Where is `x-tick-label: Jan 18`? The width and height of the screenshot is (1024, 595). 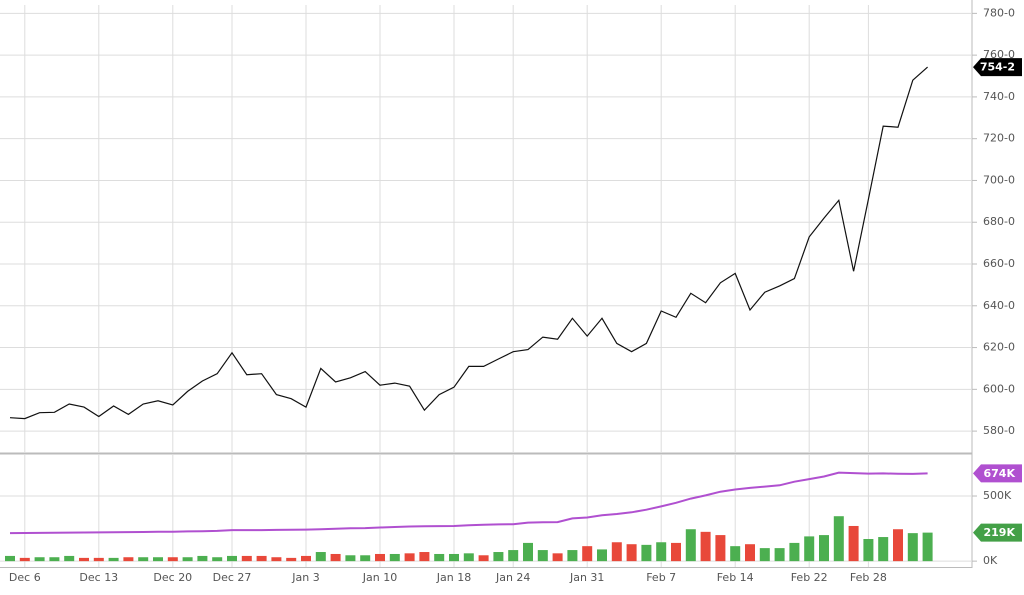
x-tick-label: Jan 18 is located at coordinates (453, 577).